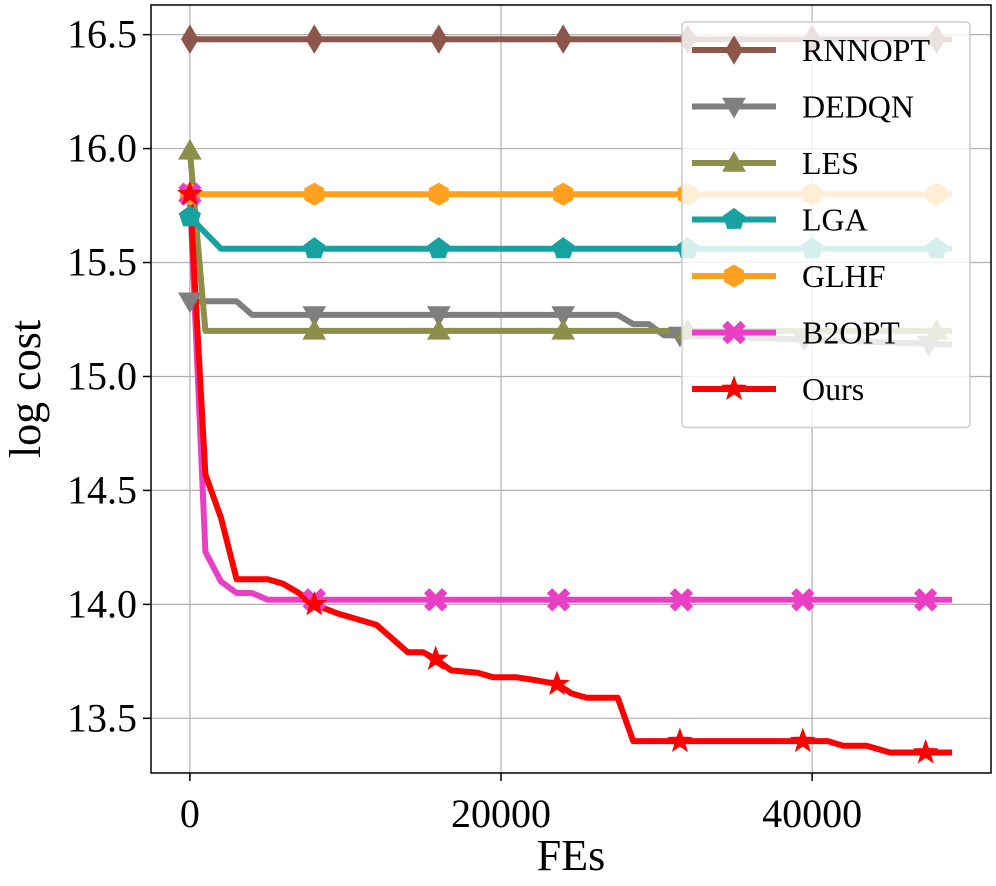  I want to click on legend-label-b2opt: B2OPT, so click(851, 333).